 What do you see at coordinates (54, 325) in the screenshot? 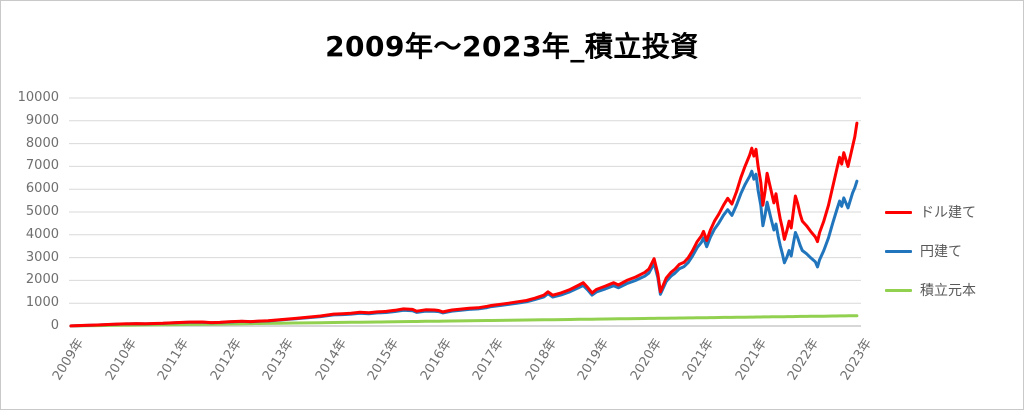
I see `y-tick-label: 0` at bounding box center [54, 325].